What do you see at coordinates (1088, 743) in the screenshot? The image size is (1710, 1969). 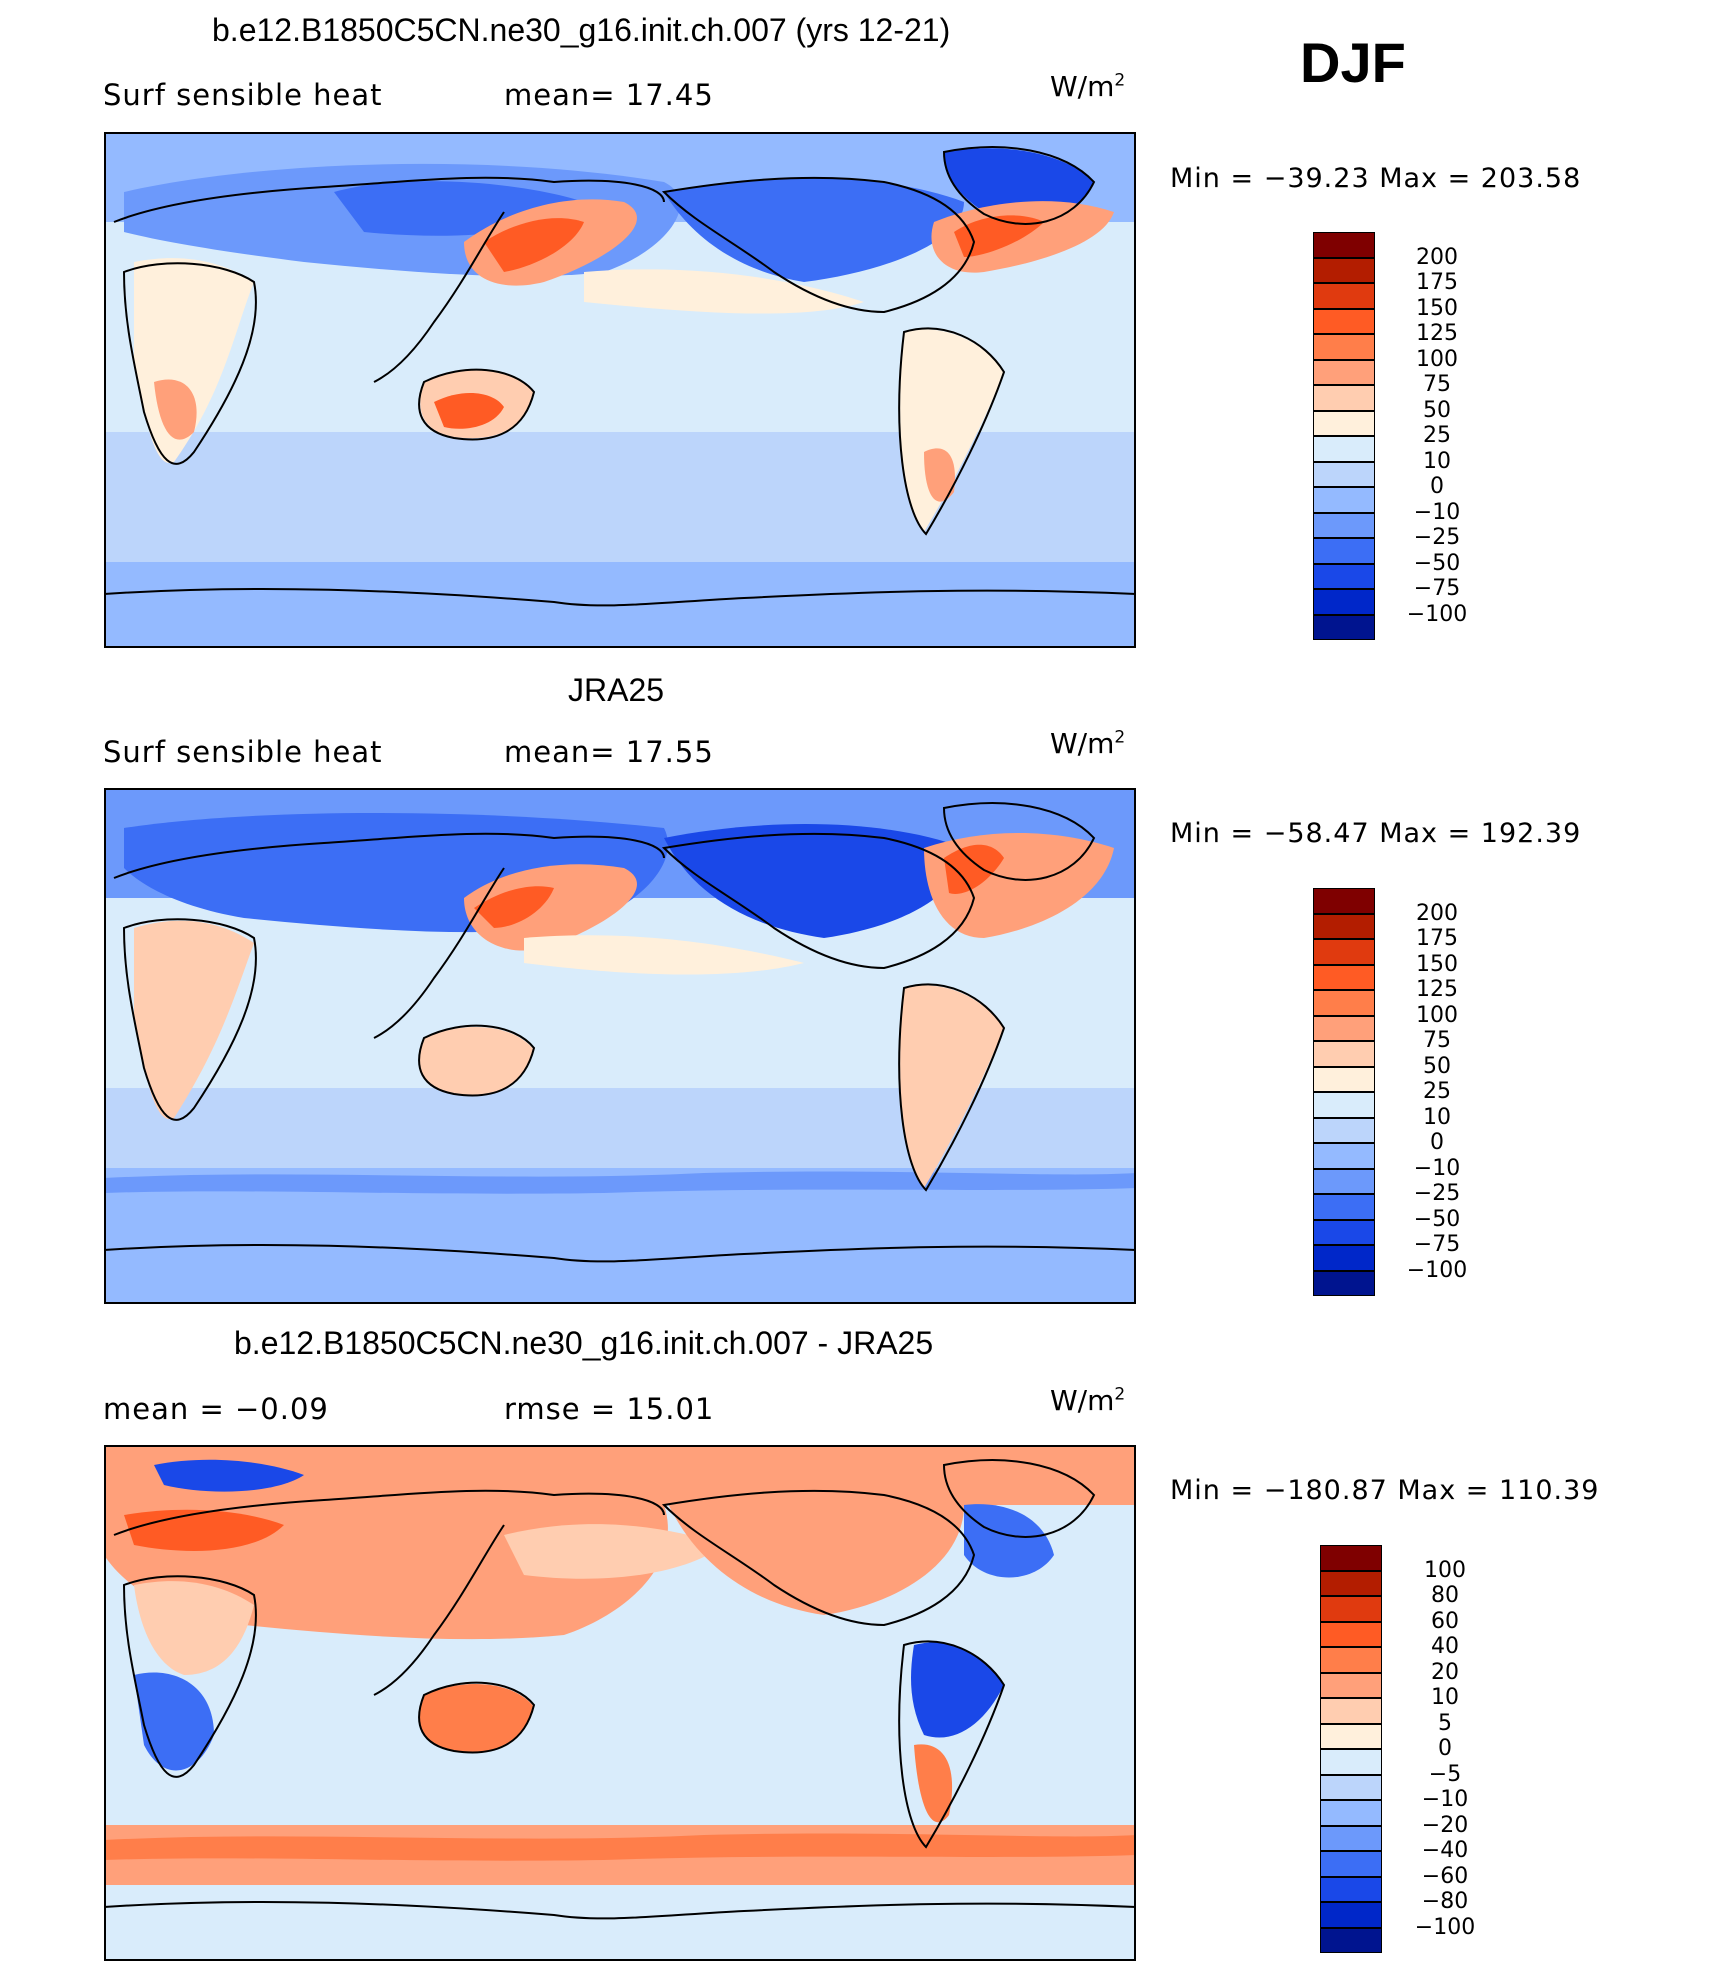 I see `panel-2-units: W/m2` at bounding box center [1088, 743].